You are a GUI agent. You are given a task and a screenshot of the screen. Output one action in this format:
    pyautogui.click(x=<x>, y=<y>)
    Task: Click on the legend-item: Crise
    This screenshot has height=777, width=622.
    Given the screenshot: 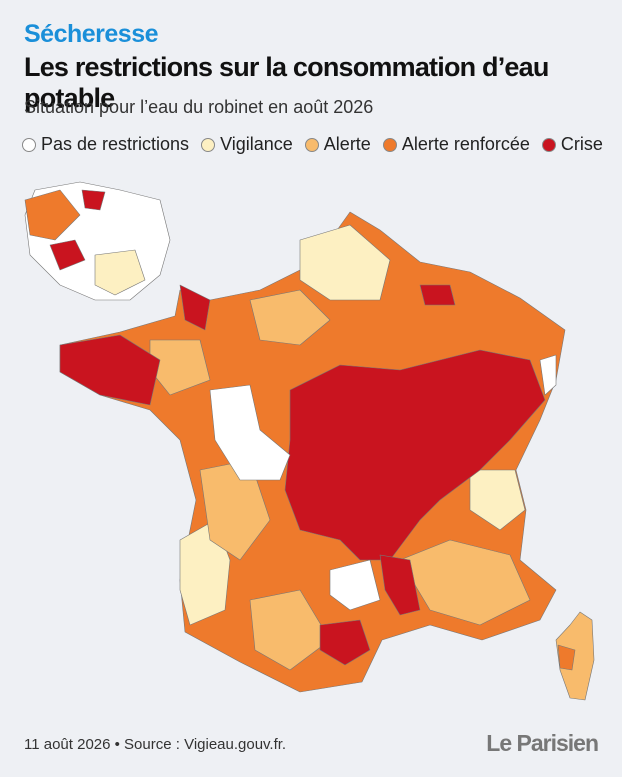 What is the action you would take?
    pyautogui.click(x=572, y=144)
    